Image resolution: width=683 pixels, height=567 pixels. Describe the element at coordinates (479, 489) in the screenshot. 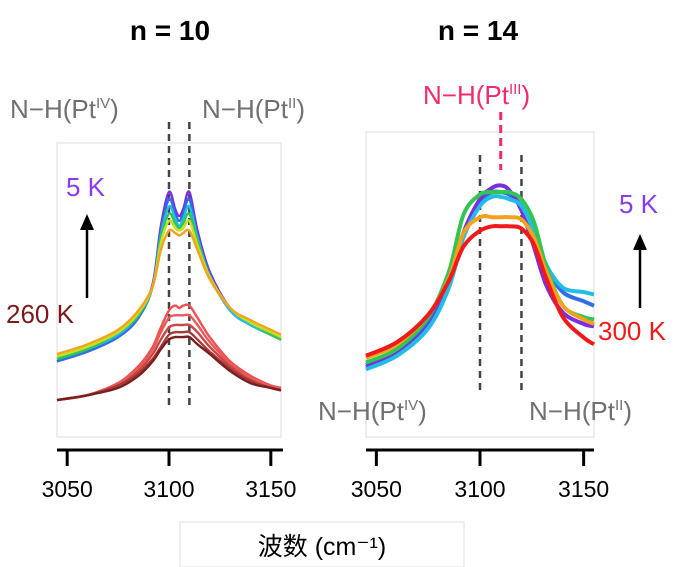

I see `panel-2-tick-label-1: 3100` at that location.